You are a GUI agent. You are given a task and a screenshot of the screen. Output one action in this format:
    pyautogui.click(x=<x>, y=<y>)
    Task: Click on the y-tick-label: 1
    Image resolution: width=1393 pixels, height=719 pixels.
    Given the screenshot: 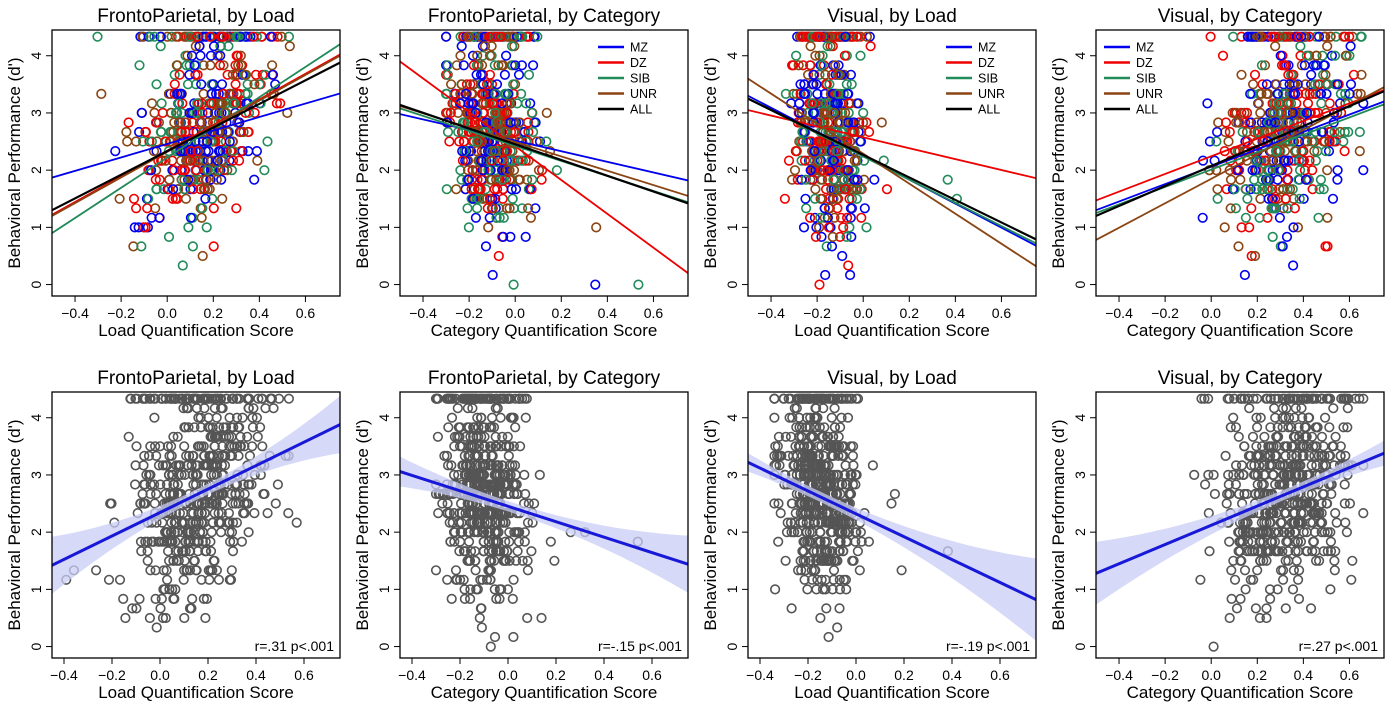 What is the action you would take?
    pyautogui.click(x=1080, y=589)
    